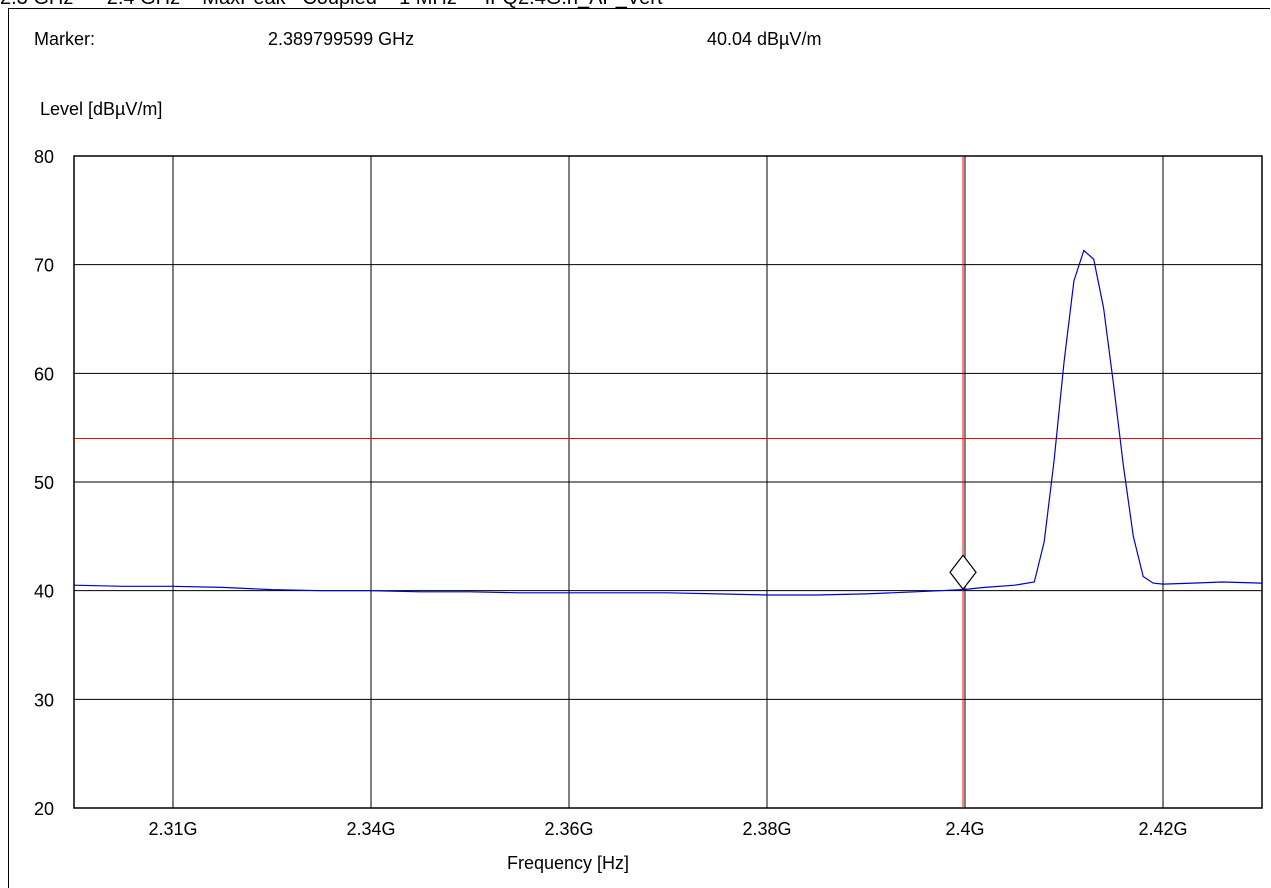 This screenshot has width=1271, height=888. Describe the element at coordinates (44, 157) in the screenshot. I see `y-tick-label: 80` at that location.